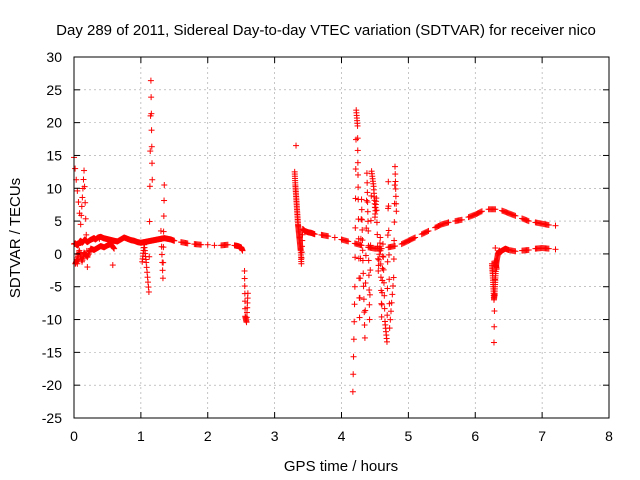  Describe the element at coordinates (52, 385) in the screenshot. I see `y-tick-label: -20` at that location.